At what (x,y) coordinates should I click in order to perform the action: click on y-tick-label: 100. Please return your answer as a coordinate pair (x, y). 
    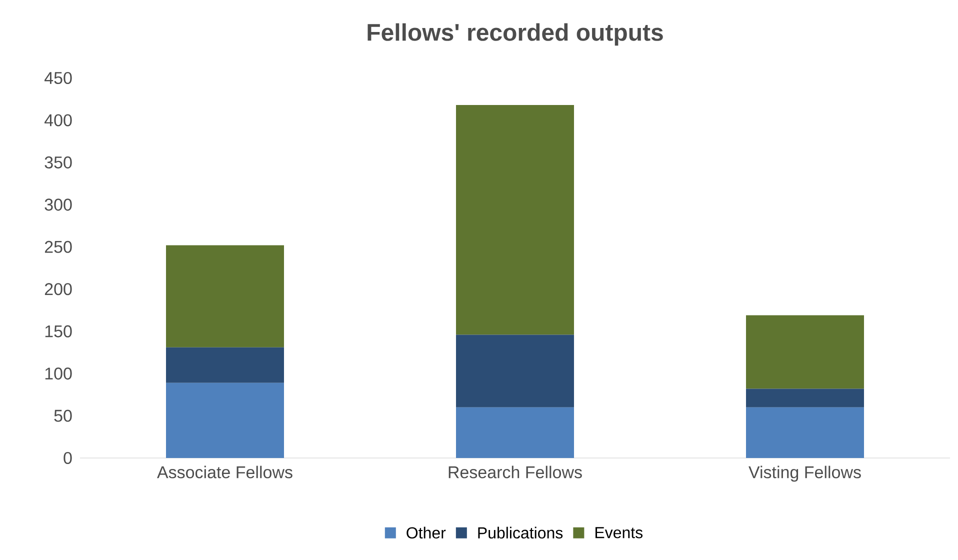
    Looking at the image, I should click on (58, 374).